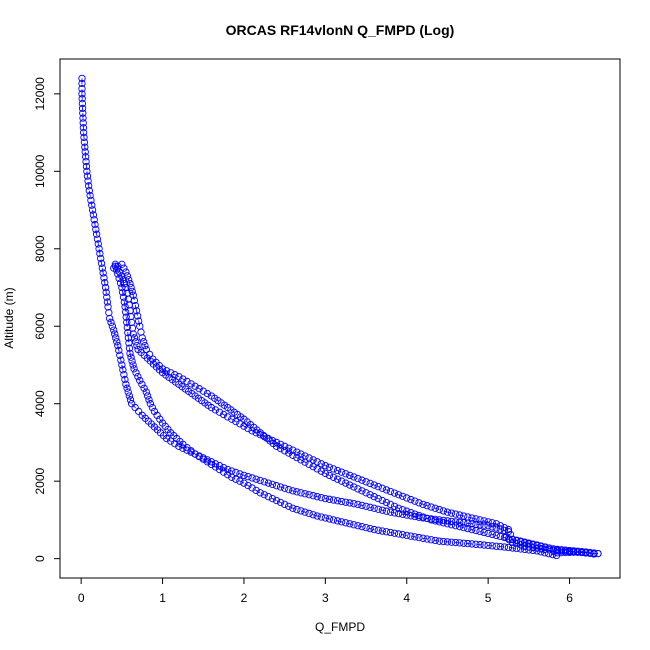 The width and height of the screenshot is (650, 650). Describe the element at coordinates (40, 94) in the screenshot. I see `y-tick-label: 12000` at that location.